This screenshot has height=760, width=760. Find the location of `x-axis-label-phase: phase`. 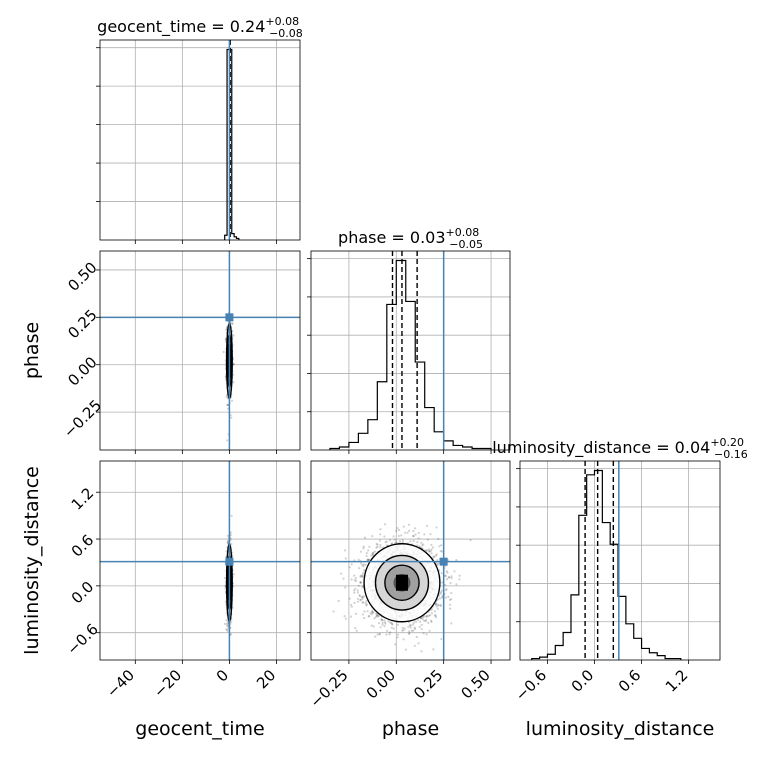

x-axis-label-phase: phase is located at coordinates (410, 729).